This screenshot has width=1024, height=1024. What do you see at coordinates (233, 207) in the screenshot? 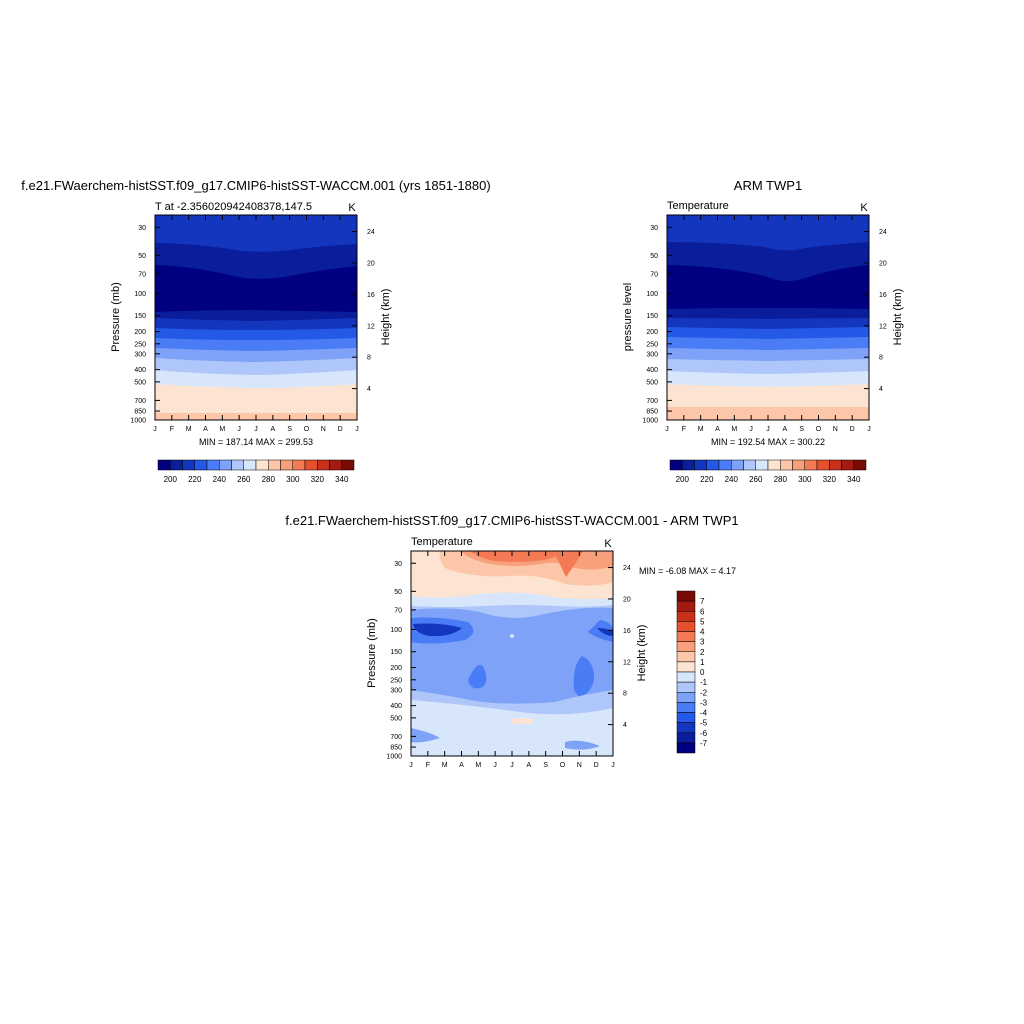
I see `model-subtitle: T at -2.356020942408378,147.5` at bounding box center [233, 207].